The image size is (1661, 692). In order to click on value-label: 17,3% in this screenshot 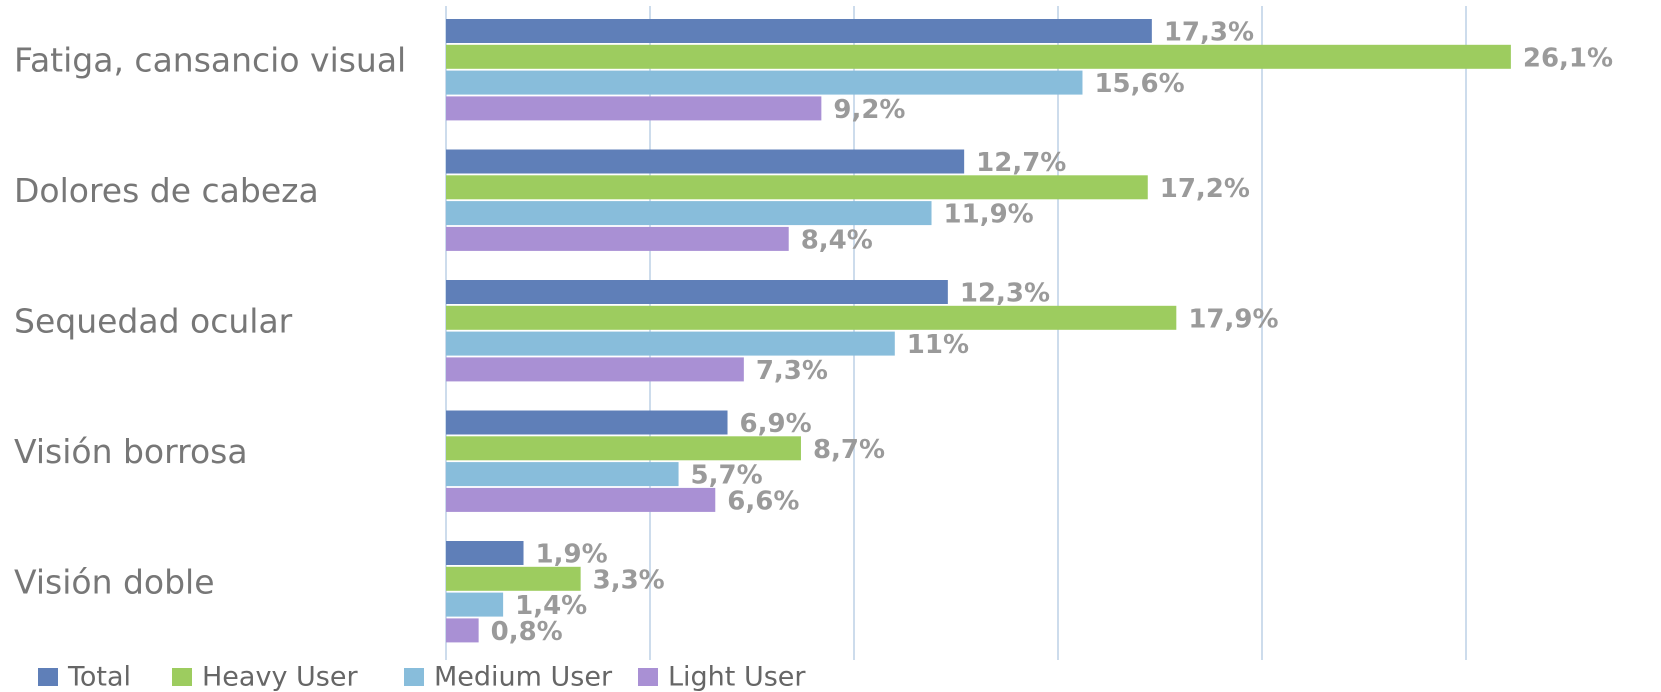, I will do `click(1209, 33)`.